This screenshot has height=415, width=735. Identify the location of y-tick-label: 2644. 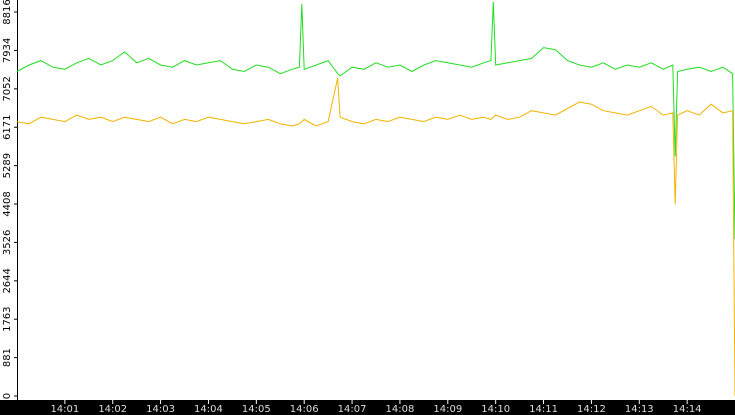
(7, 280).